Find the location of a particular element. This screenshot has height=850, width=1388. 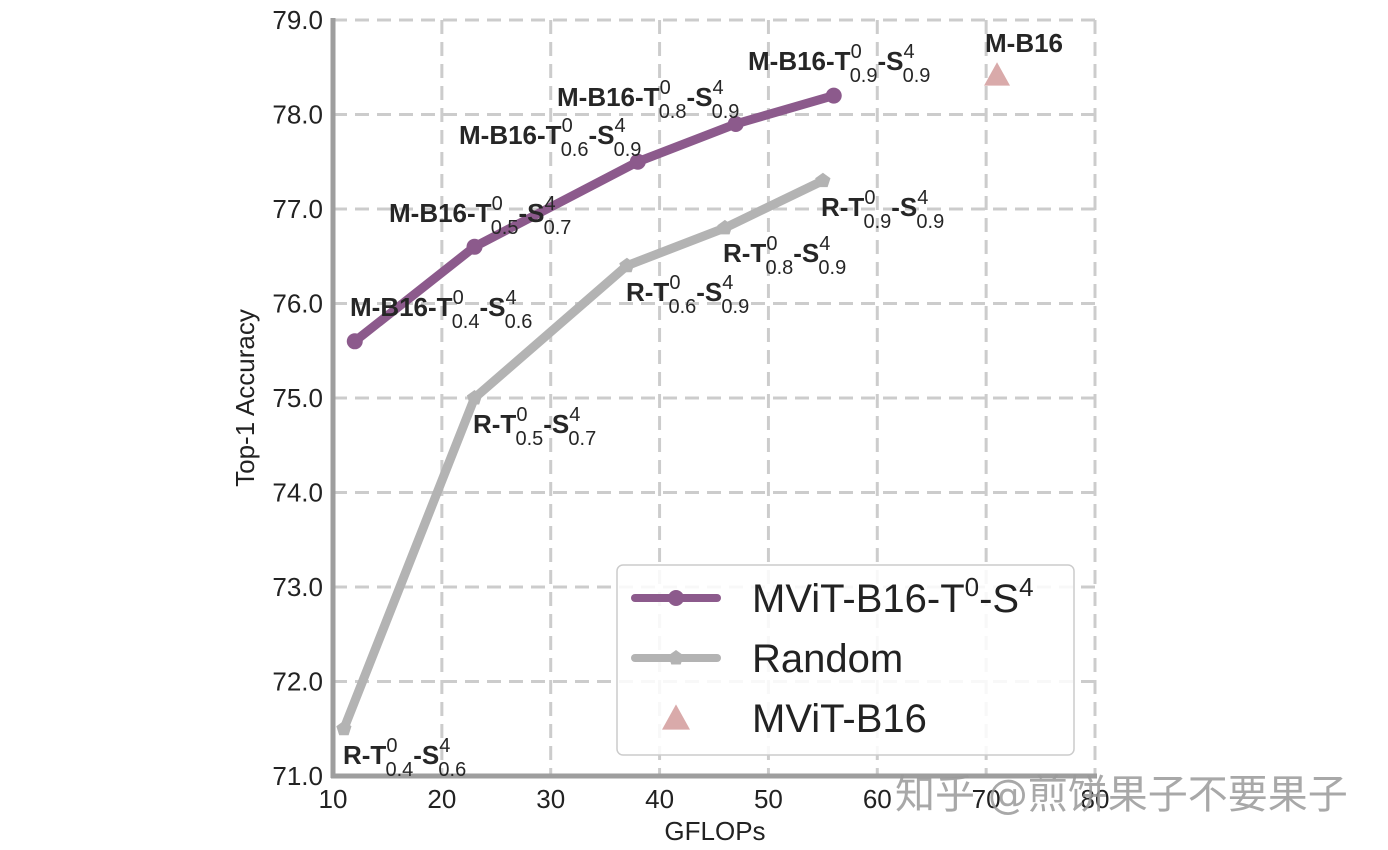

point-annotation: R-T0 0.6-S4 0.9 is located at coordinates (687, 295).